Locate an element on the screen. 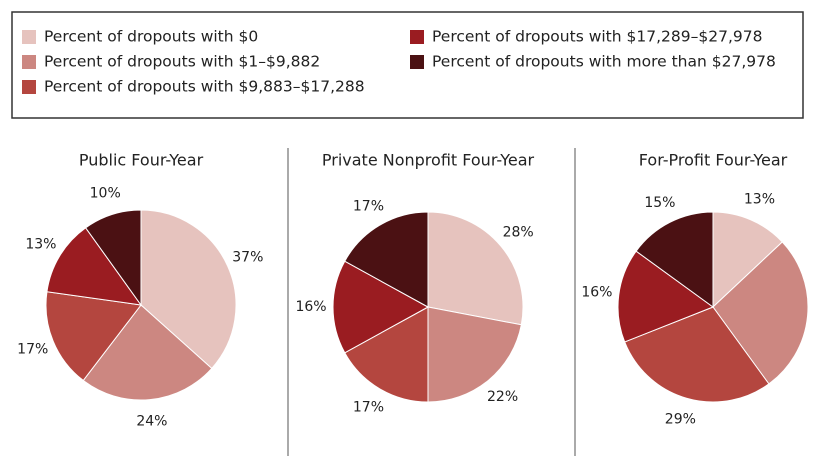 Image resolution: width=815 pixels, height=456 pixels. data-label: 37% is located at coordinates (247, 257).